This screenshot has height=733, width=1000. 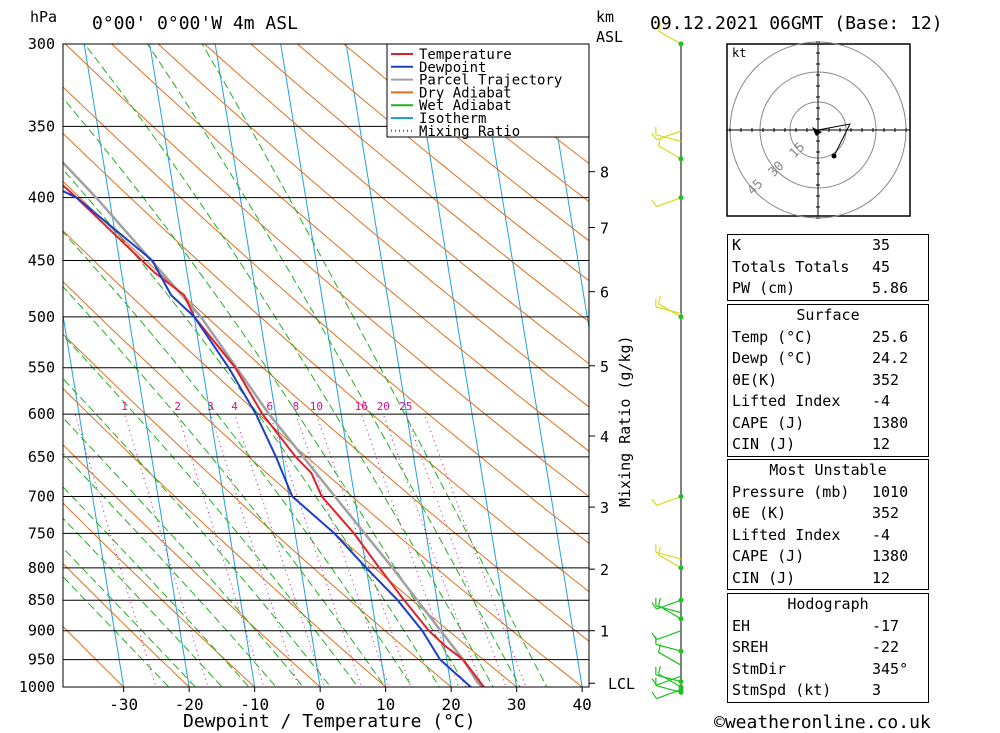 What do you see at coordinates (43, 17) in the screenshot?
I see `hpa-label: hPa` at bounding box center [43, 17].